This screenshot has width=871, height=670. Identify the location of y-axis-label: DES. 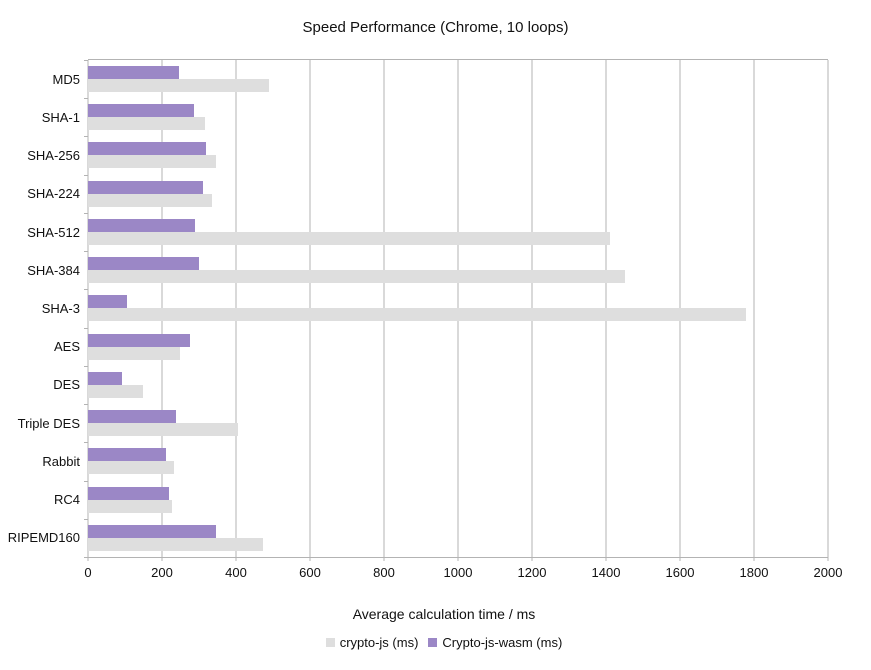
(66, 385).